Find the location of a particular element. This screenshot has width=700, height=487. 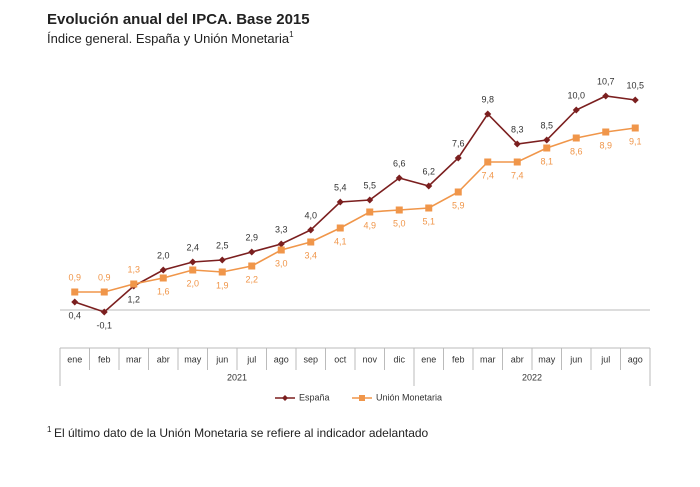

chart-title: Evolución anual del IPCA. Base 2015 is located at coordinates (178, 19).